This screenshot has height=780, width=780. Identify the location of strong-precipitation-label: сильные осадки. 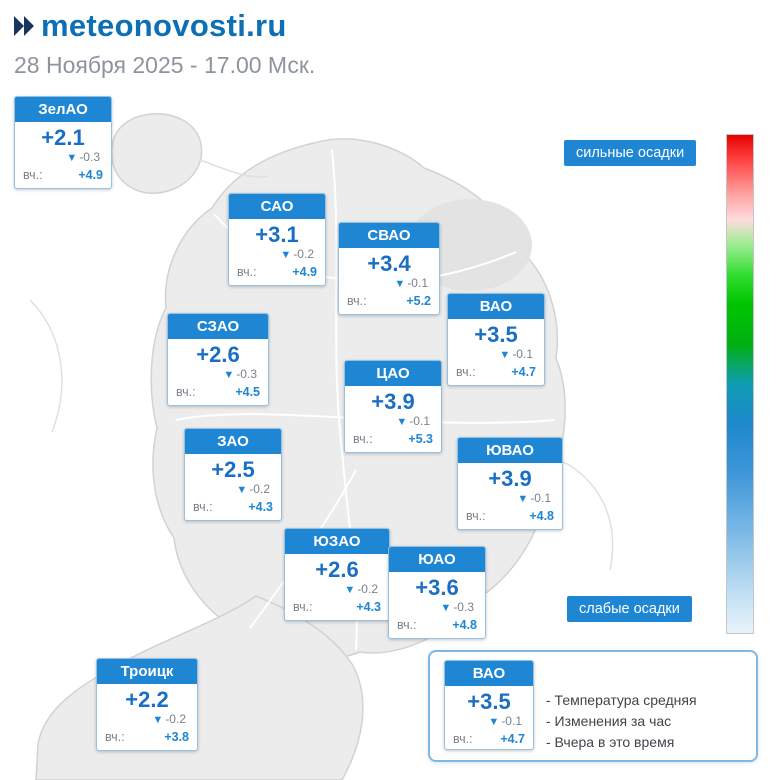
(630, 153).